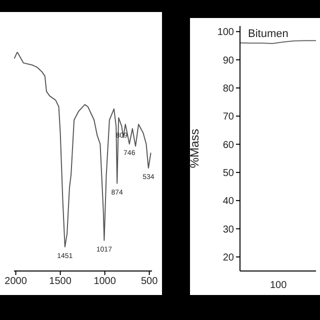  Describe the element at coordinates (225, 32) in the screenshot. I see `y-tick-label: 100` at that location.